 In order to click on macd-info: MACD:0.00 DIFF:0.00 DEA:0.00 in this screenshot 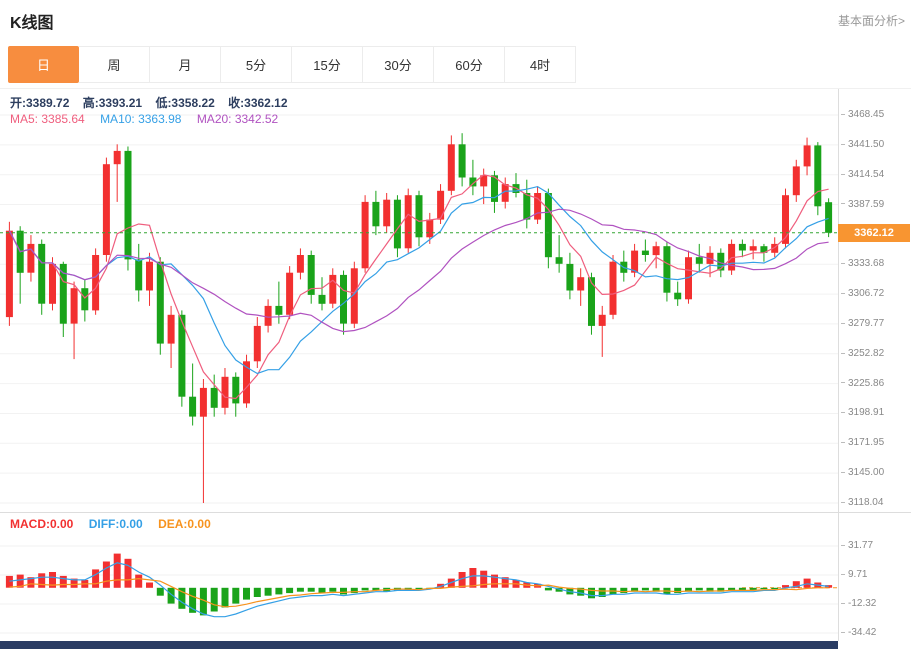, I will do `click(116, 524)`.